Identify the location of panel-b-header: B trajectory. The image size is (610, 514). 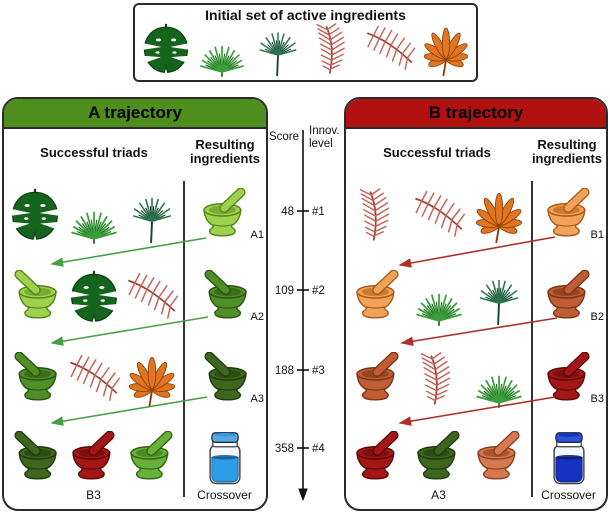
(476, 114).